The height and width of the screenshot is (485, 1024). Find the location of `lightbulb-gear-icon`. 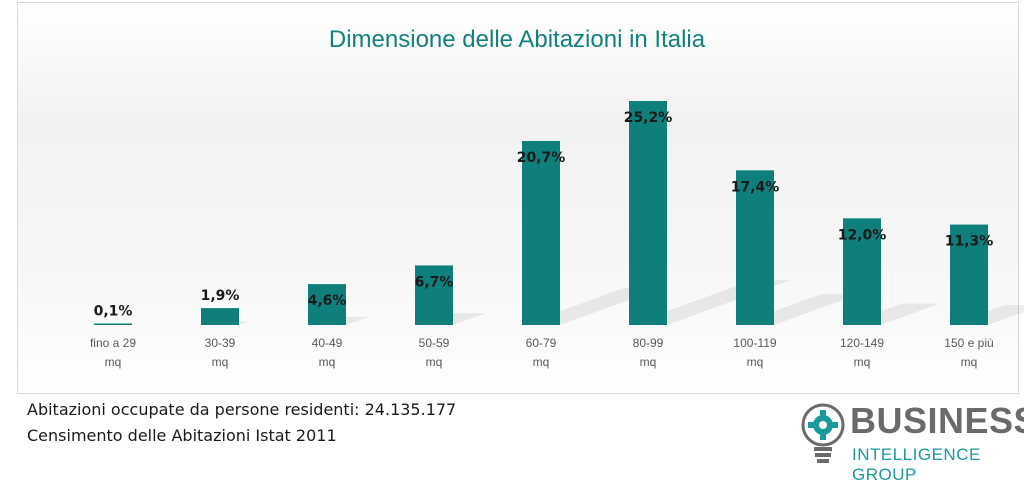

lightbulb-gear-icon is located at coordinates (823, 433).